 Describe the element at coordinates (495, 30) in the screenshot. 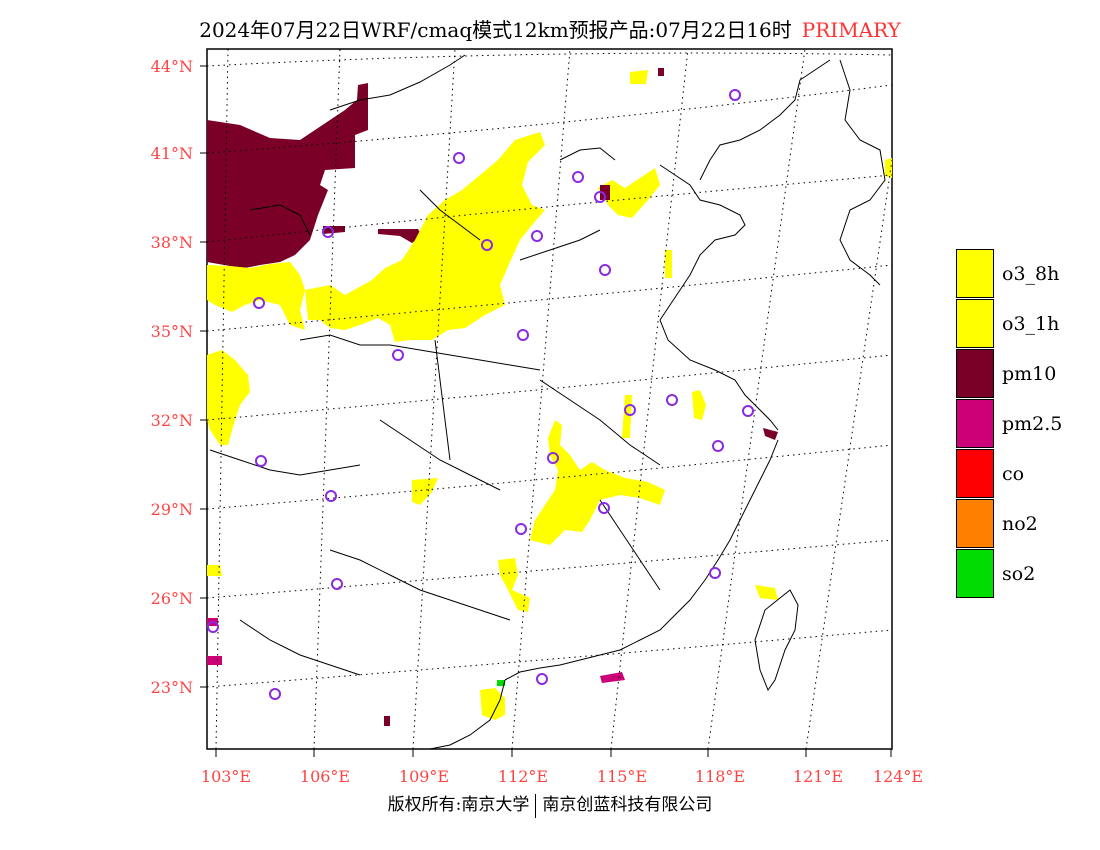

I see `title-text: 2024年07月22日WRF/cmaq模式12km预报产品:07月22日16时` at that location.